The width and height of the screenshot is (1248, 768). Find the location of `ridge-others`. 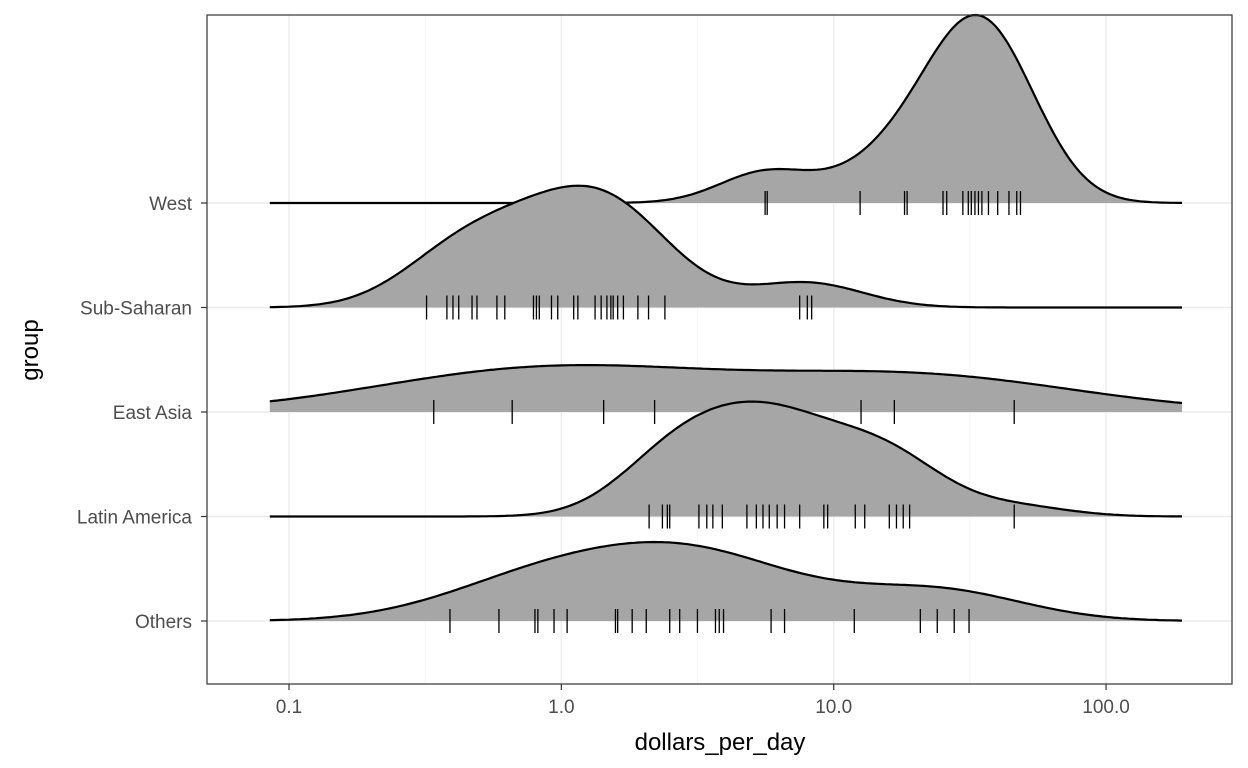

ridge-others is located at coordinates (726, 586).